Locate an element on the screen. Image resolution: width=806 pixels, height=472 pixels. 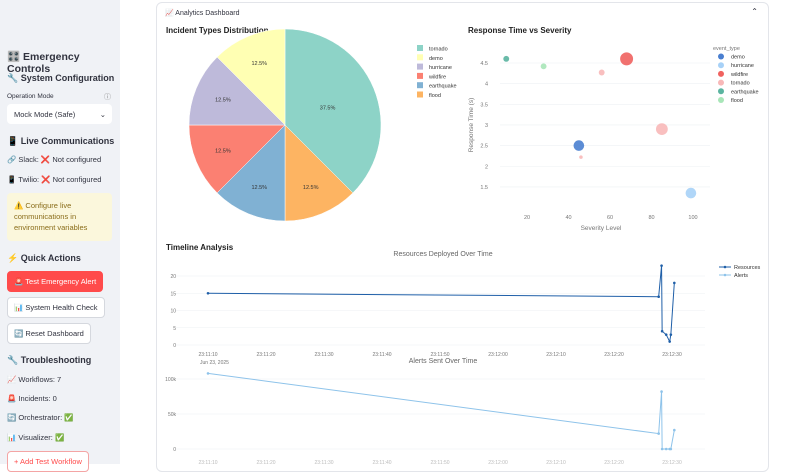
legend-label-Resources: Resources is located at coordinates (747, 268).